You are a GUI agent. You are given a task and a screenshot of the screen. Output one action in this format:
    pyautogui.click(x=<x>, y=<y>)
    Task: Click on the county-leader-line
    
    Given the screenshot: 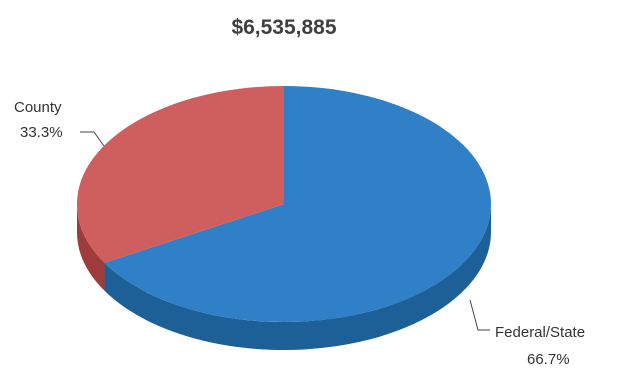 What is the action you would take?
    pyautogui.click(x=92, y=139)
    